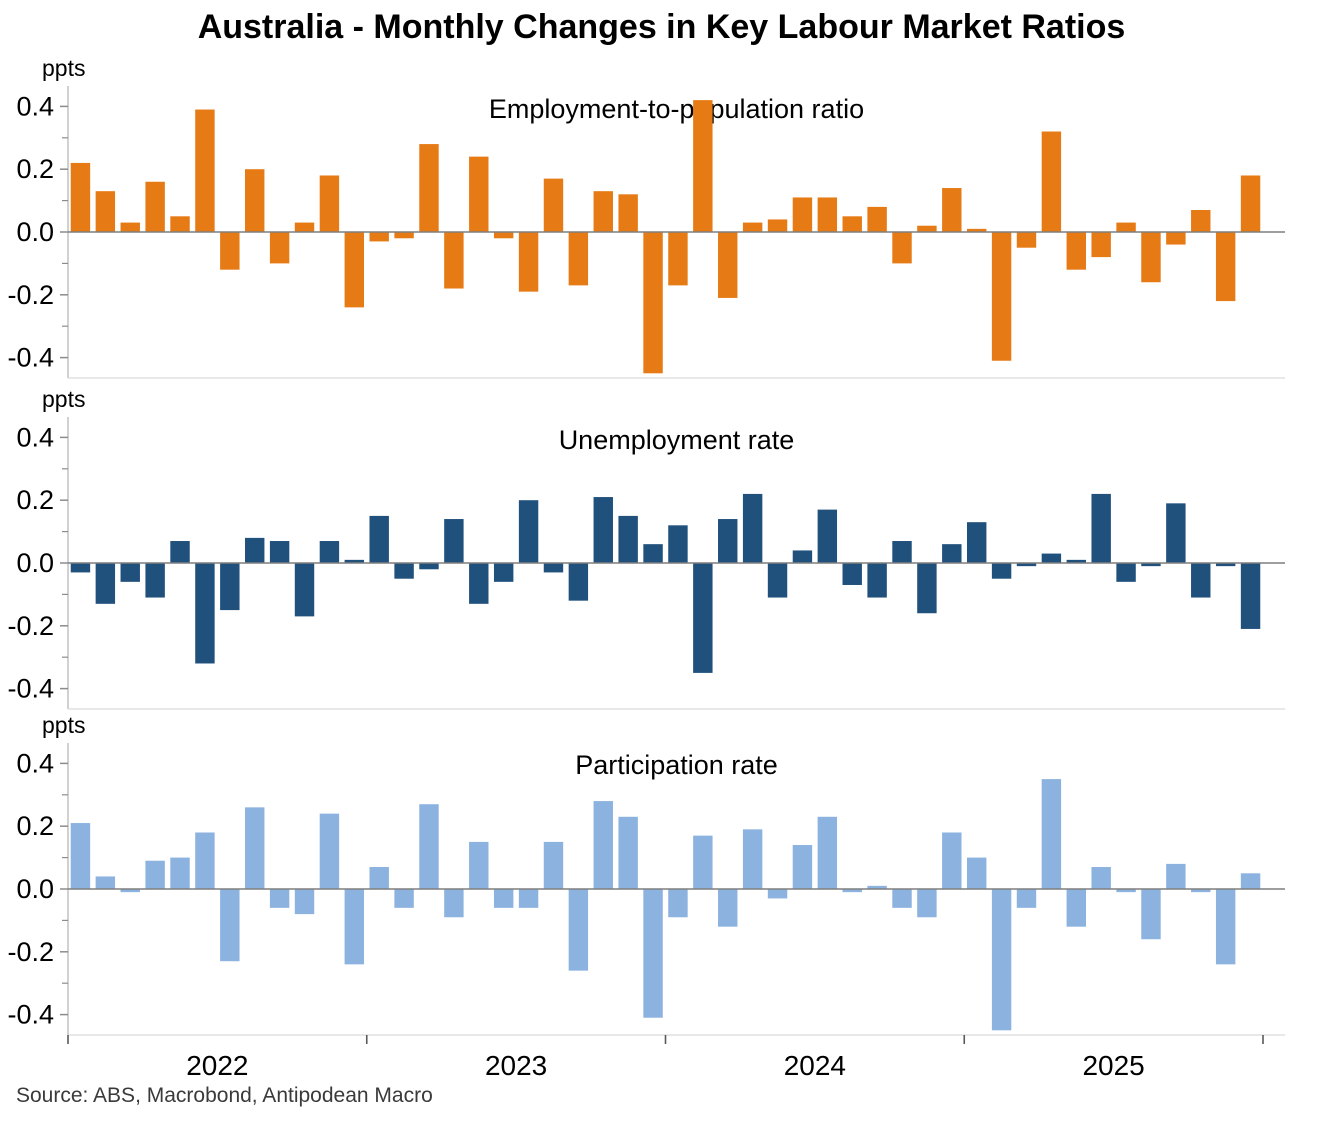 This screenshot has height=1122, width=1323. What do you see at coordinates (35, 889) in the screenshot?
I see `y-tick-label: 0.0` at bounding box center [35, 889].